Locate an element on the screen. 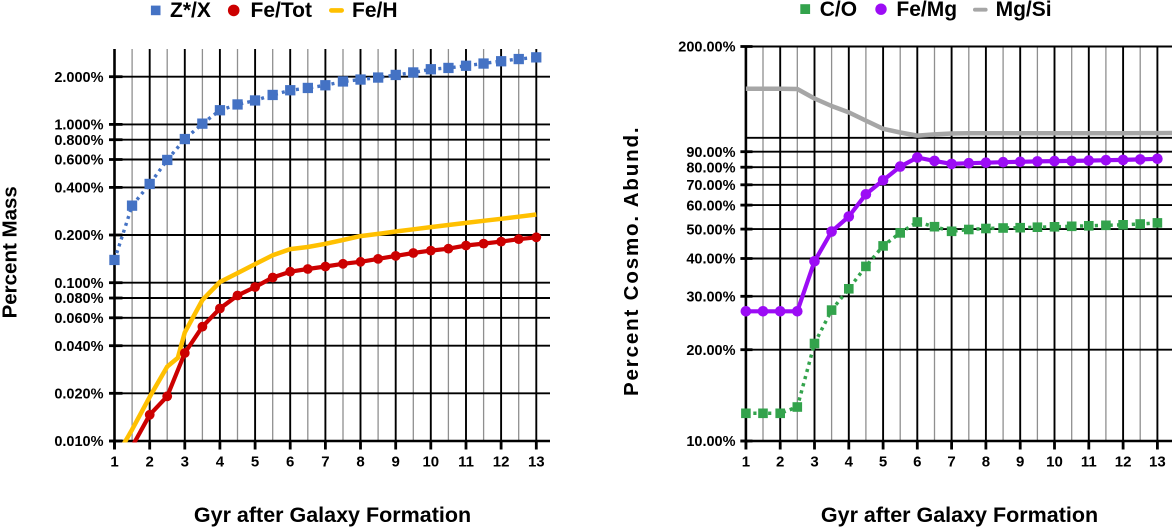 The width and height of the screenshot is (1172, 532). svg-text: Percent Cosmo. Abund. is located at coordinates (631, 261).